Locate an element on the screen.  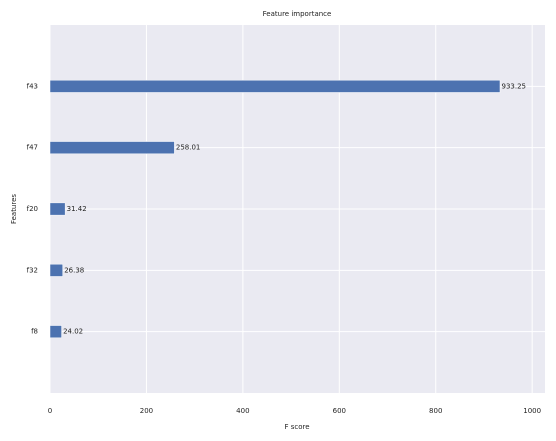
y-tick-label: f20 is located at coordinates (32, 209).